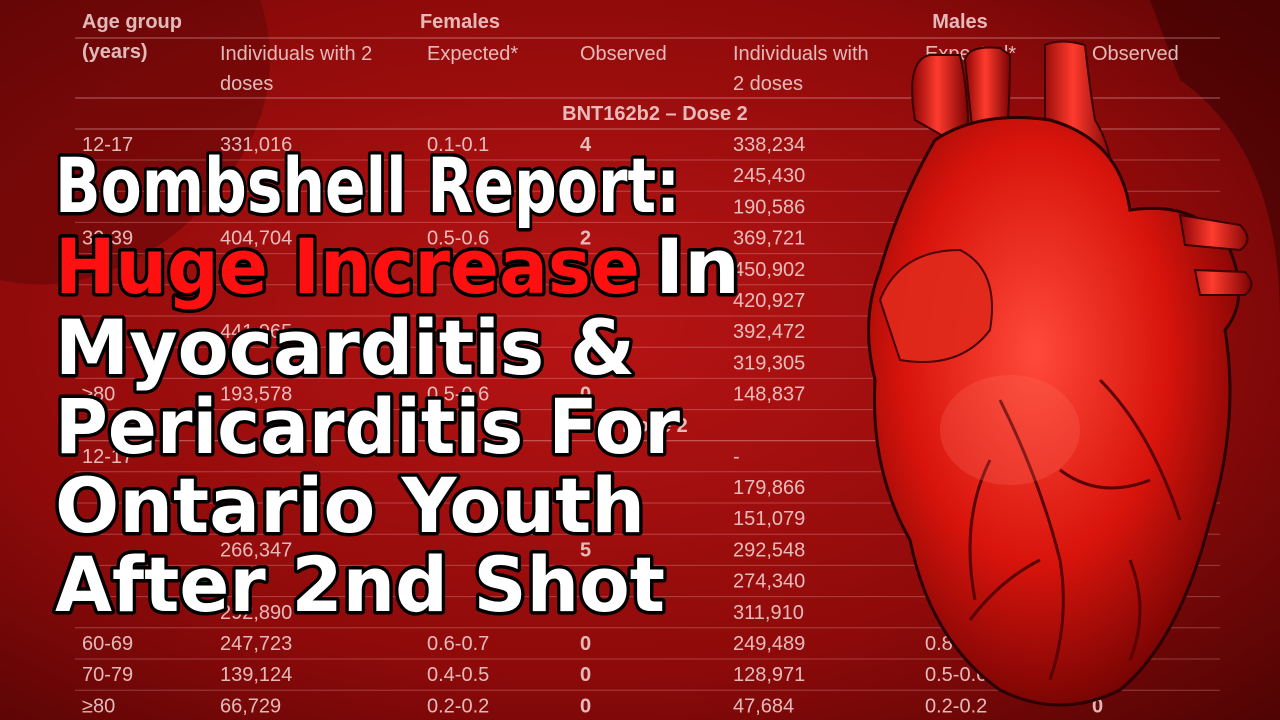 This screenshot has width=1280, height=720. I want to click on header-cell: Age group, so click(132, 22).